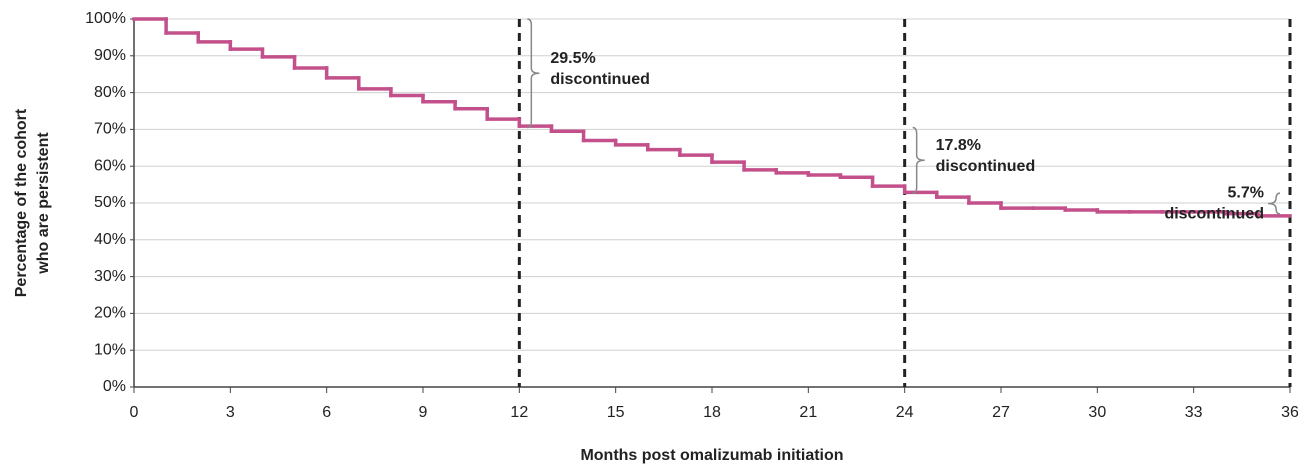  What do you see at coordinates (1097, 412) in the screenshot?
I see `x-tick-label: 30` at bounding box center [1097, 412].